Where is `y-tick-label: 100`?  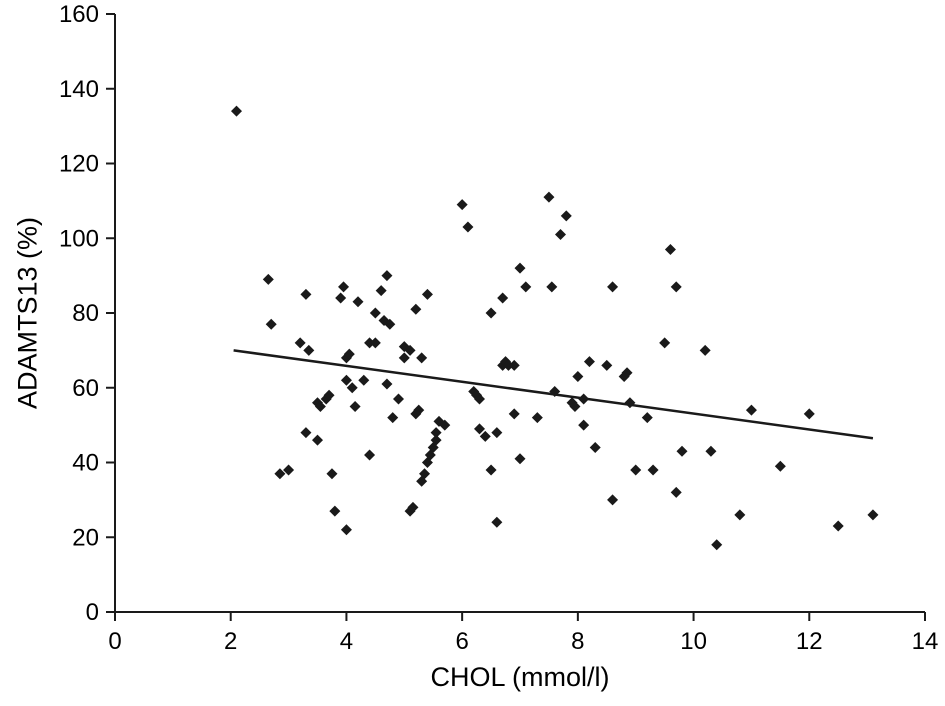
y-tick-label: 100 is located at coordinates (79, 238).